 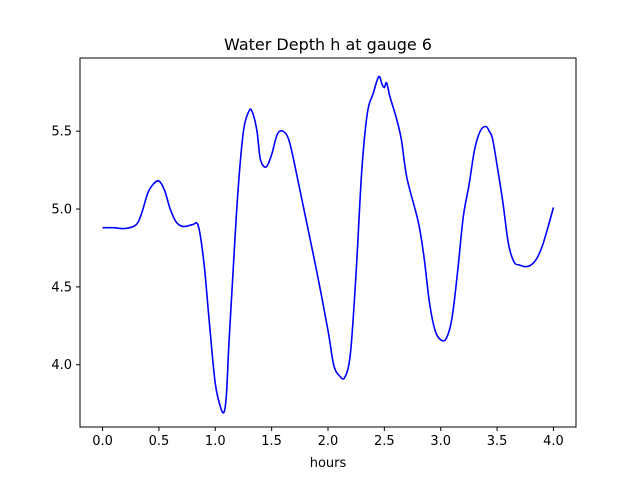 I want to click on x-axis: 0.0 0.5 1.0 1.5 2.0 2.5 3.0 3.5 4.0, so click(x=328, y=438).